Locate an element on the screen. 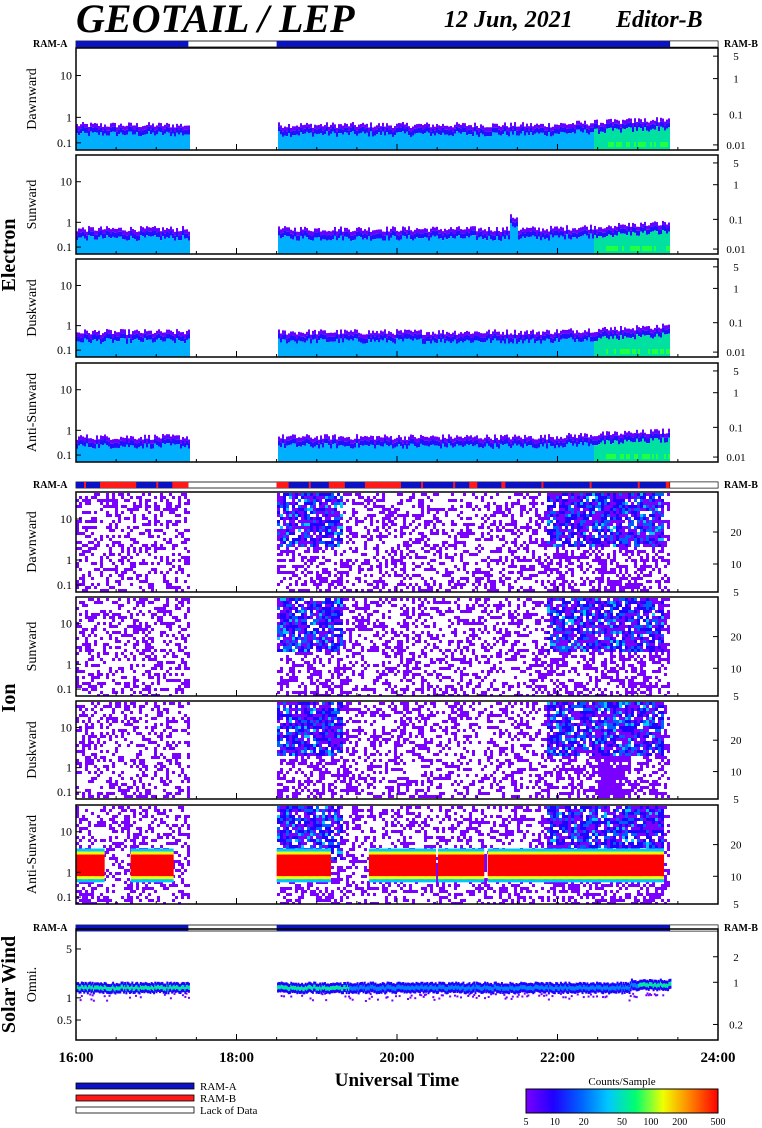  panel-label: Sunward is located at coordinates (32, 205).